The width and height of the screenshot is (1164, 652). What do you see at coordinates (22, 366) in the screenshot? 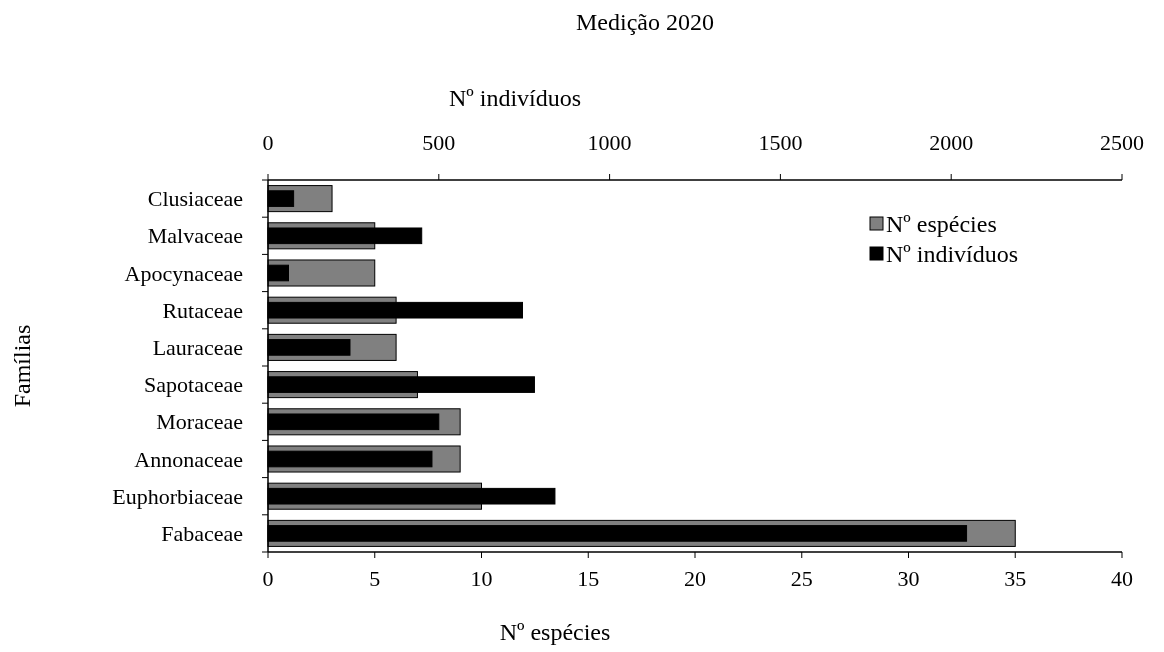
I see `y-axis-title: Famílias` at bounding box center [22, 366].